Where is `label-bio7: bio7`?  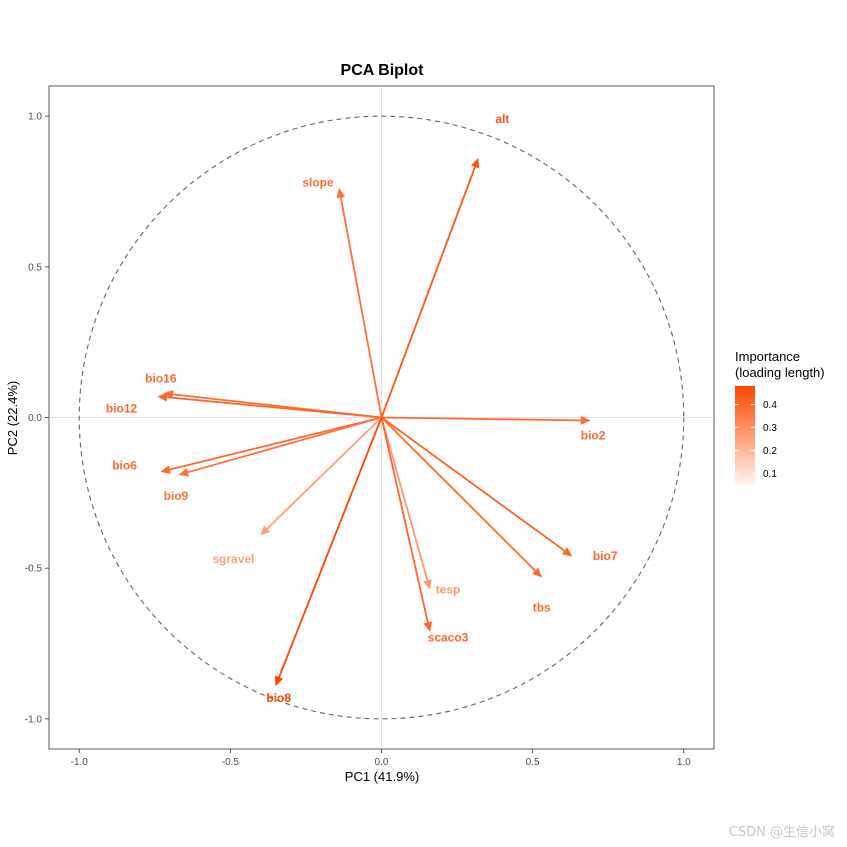
label-bio7: bio7 is located at coordinates (605, 556).